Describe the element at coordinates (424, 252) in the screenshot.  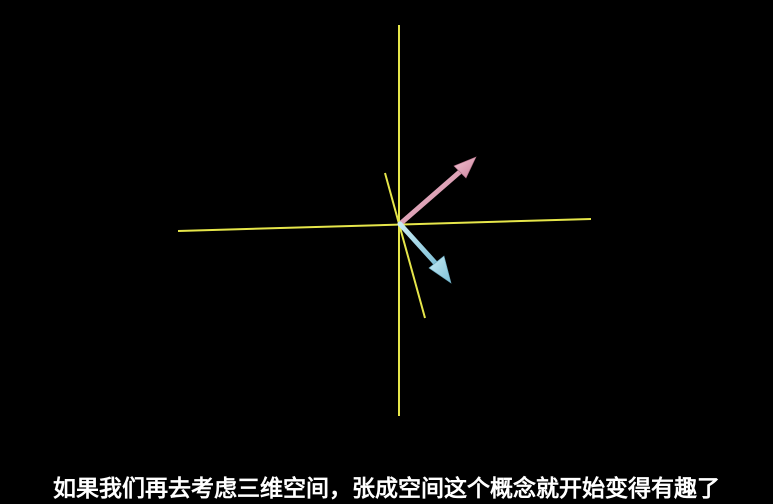
I see `blue-vector` at that location.